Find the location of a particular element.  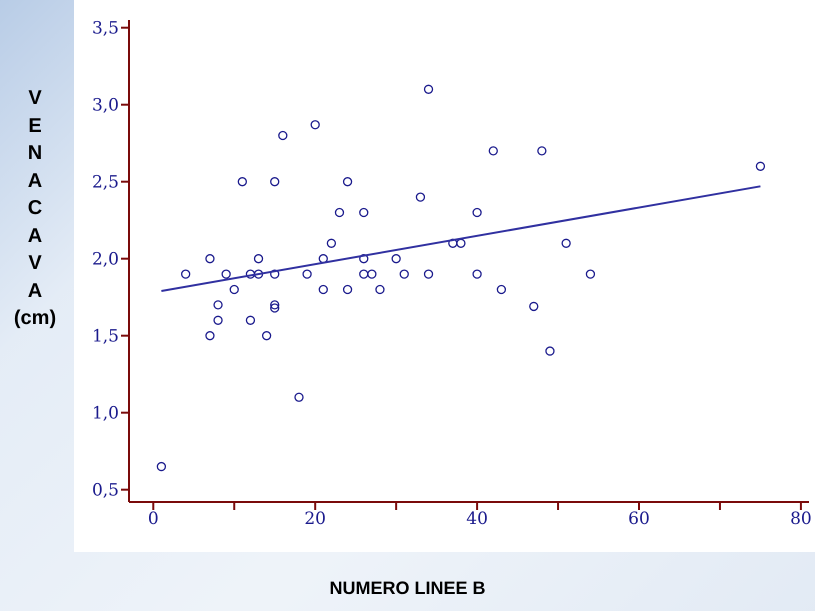

y-tick-label: 3,0 is located at coordinates (105, 106).